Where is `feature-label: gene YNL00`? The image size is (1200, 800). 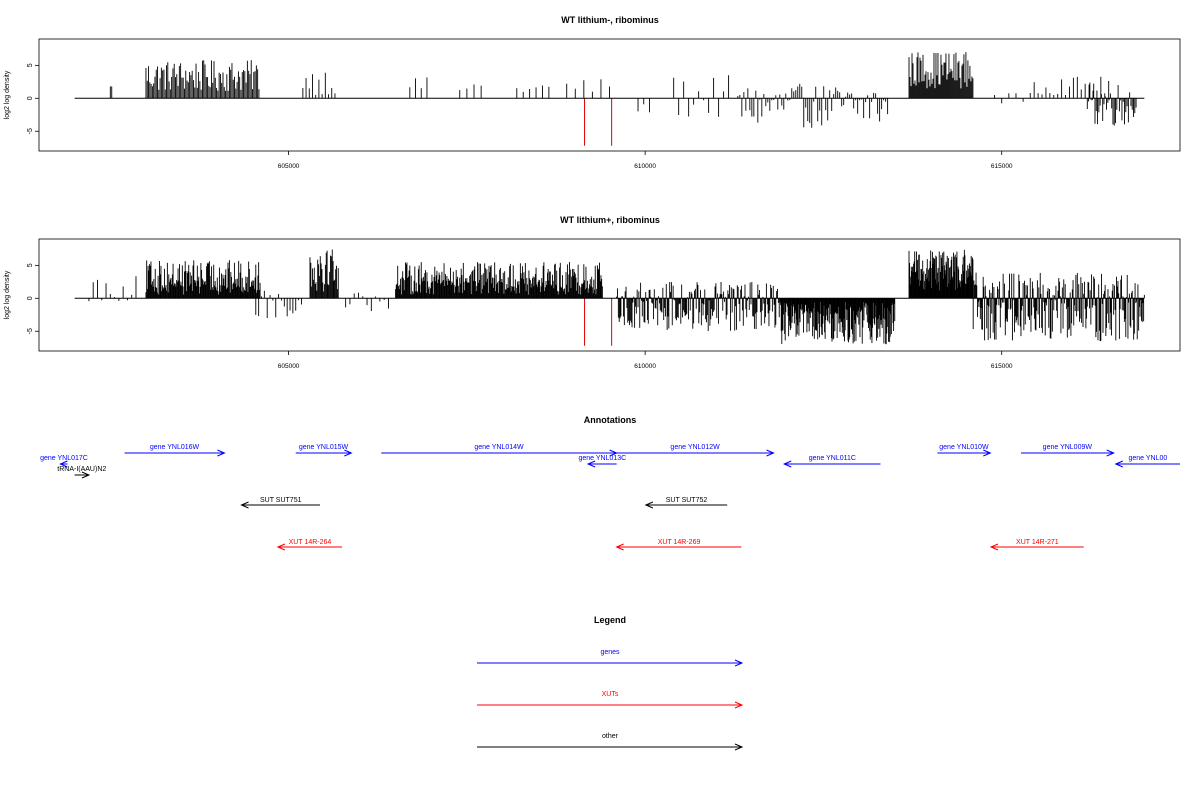 feature-label: gene YNL00 is located at coordinates (1148, 458).